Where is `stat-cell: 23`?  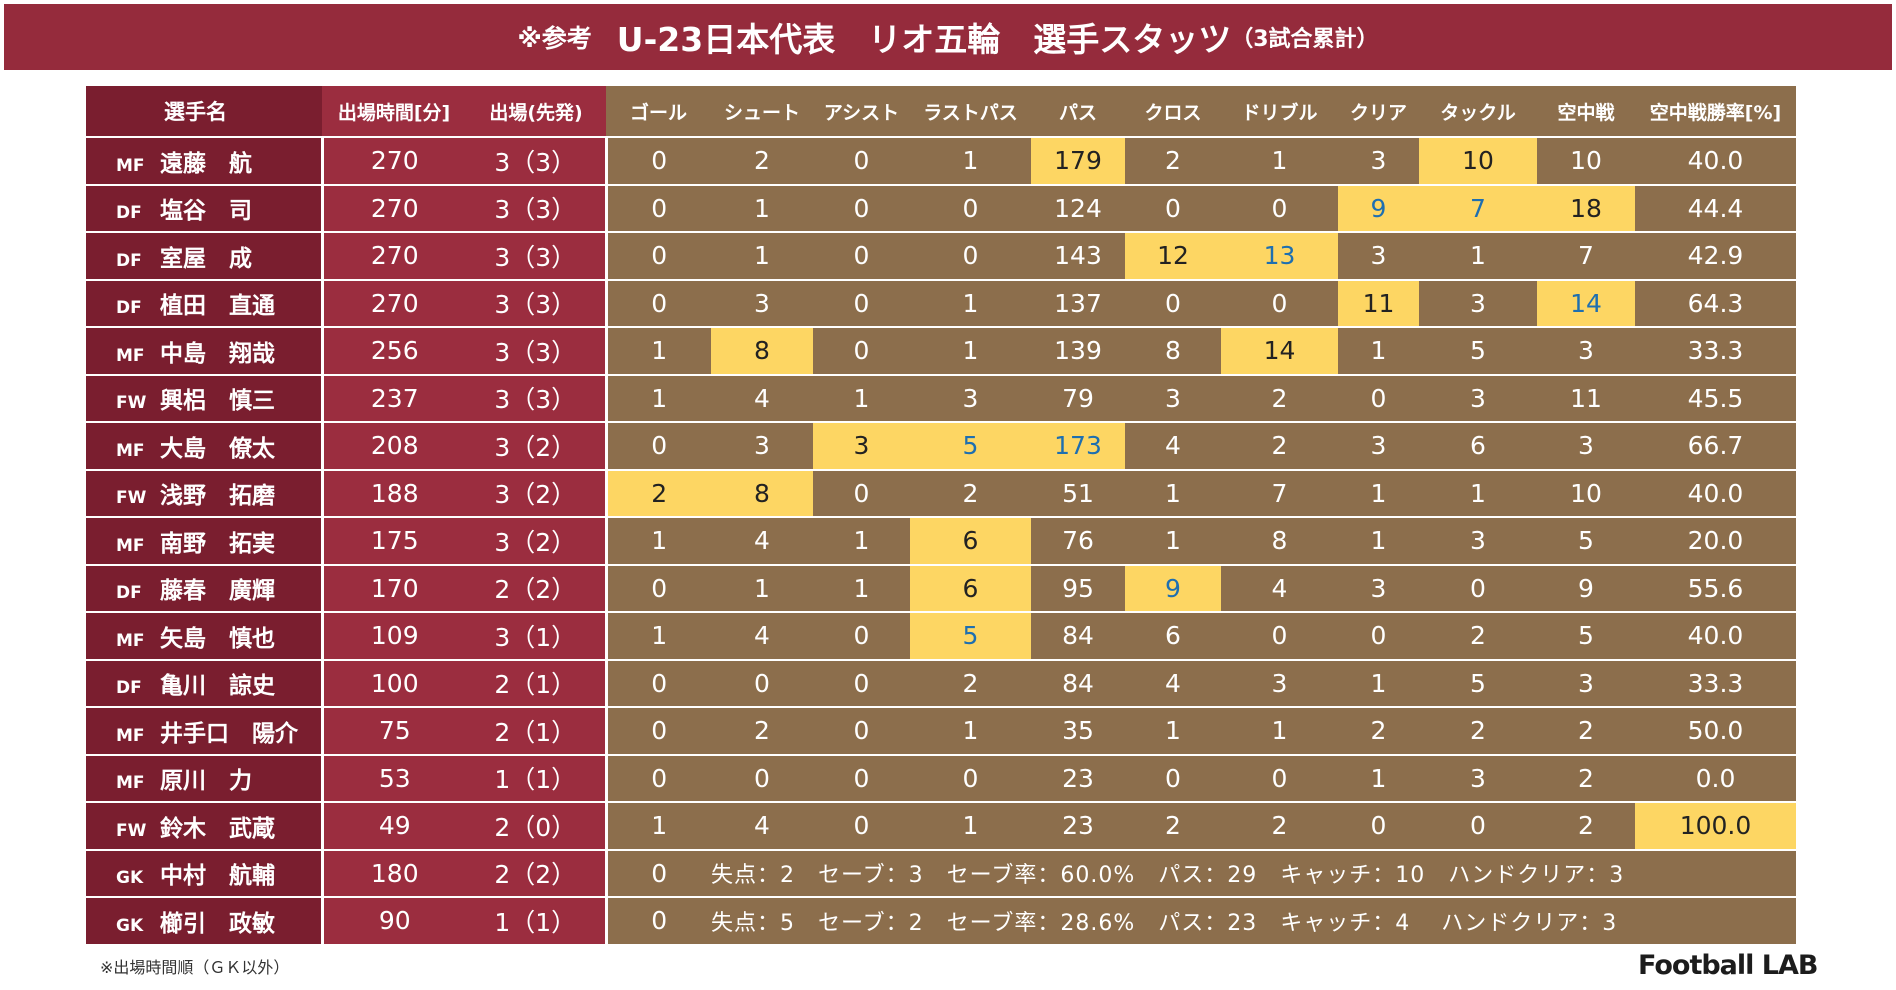 stat-cell: 23 is located at coordinates (1078, 826).